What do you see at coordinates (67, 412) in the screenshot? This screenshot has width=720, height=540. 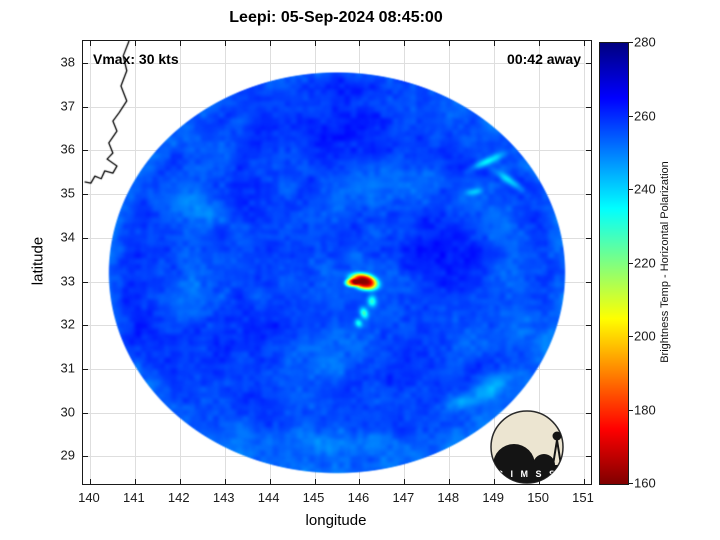 I see `y-tick-label: 30` at bounding box center [67, 412].